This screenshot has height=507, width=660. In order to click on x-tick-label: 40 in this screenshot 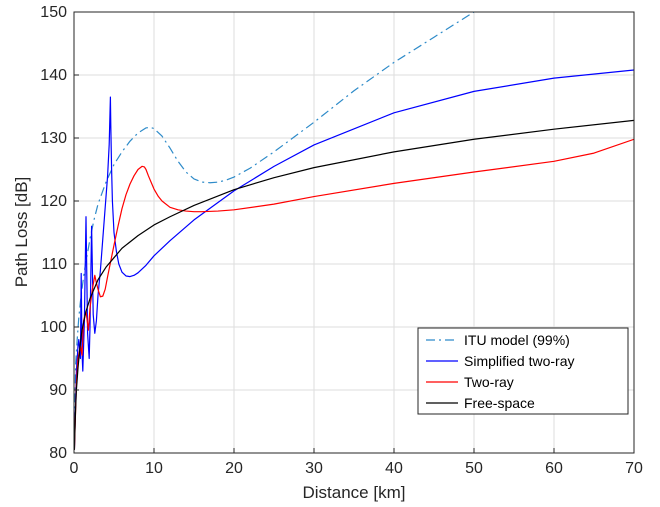, I will do `click(394, 468)`.